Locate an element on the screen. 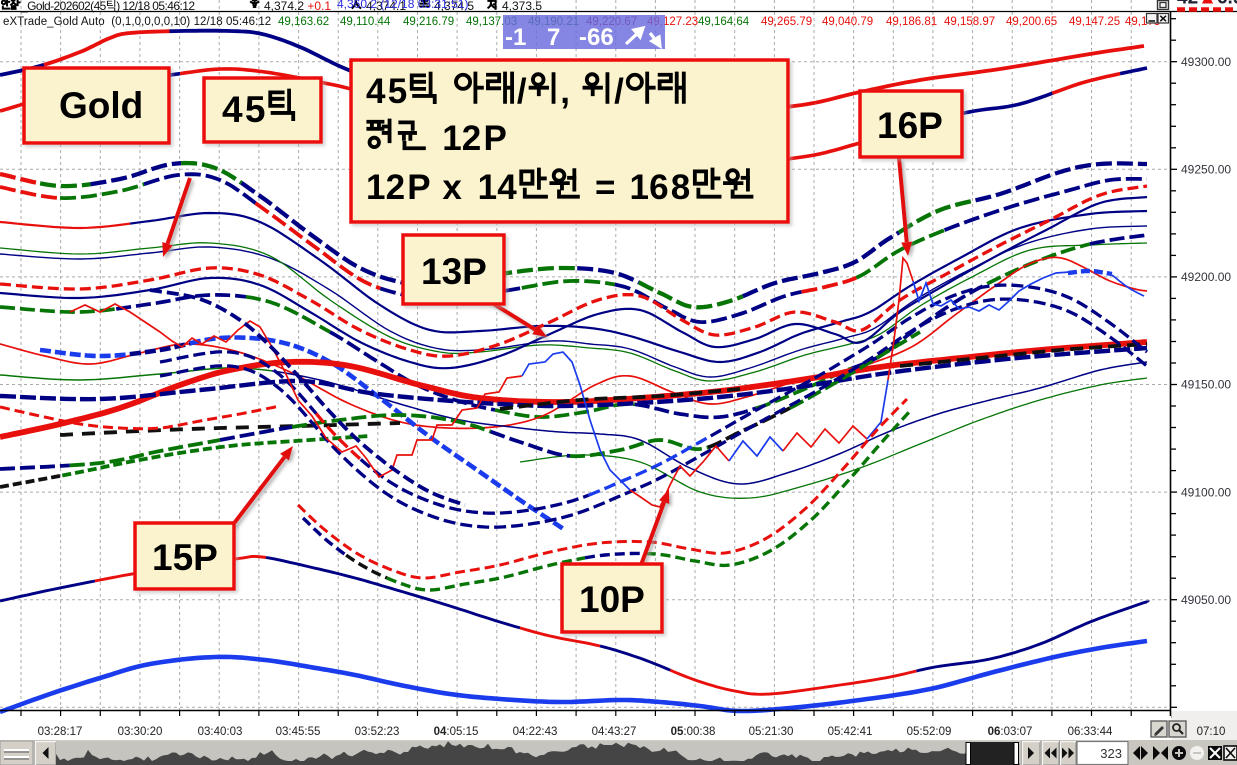  svg-text: 49250.00 is located at coordinates (1206, 170).